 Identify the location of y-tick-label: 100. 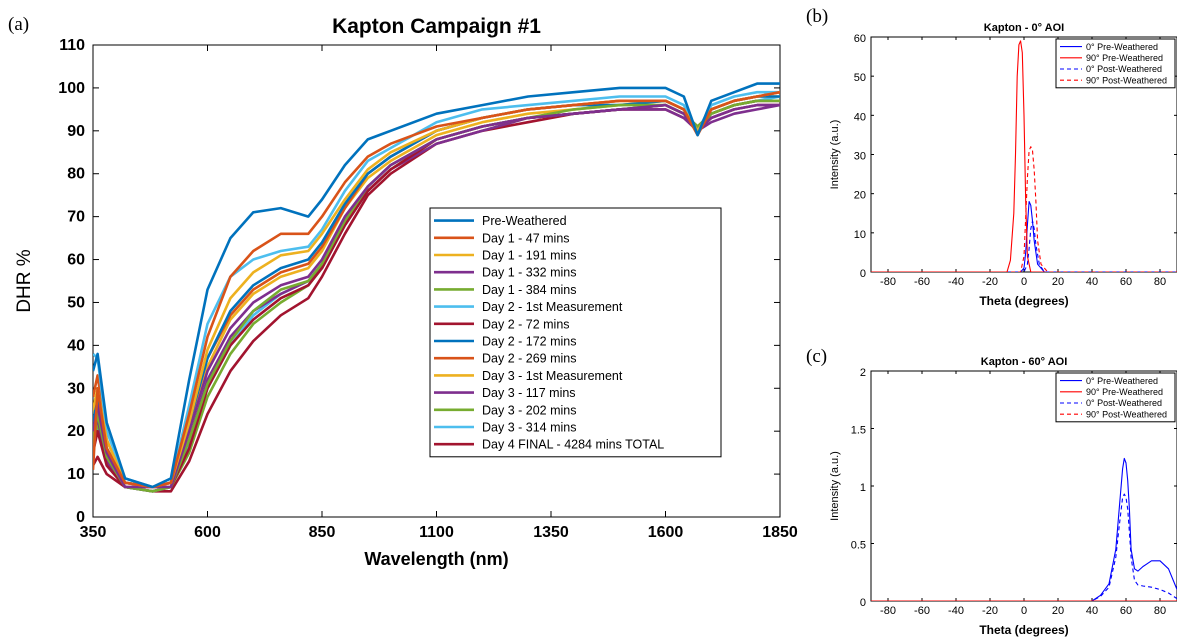
(71, 88).